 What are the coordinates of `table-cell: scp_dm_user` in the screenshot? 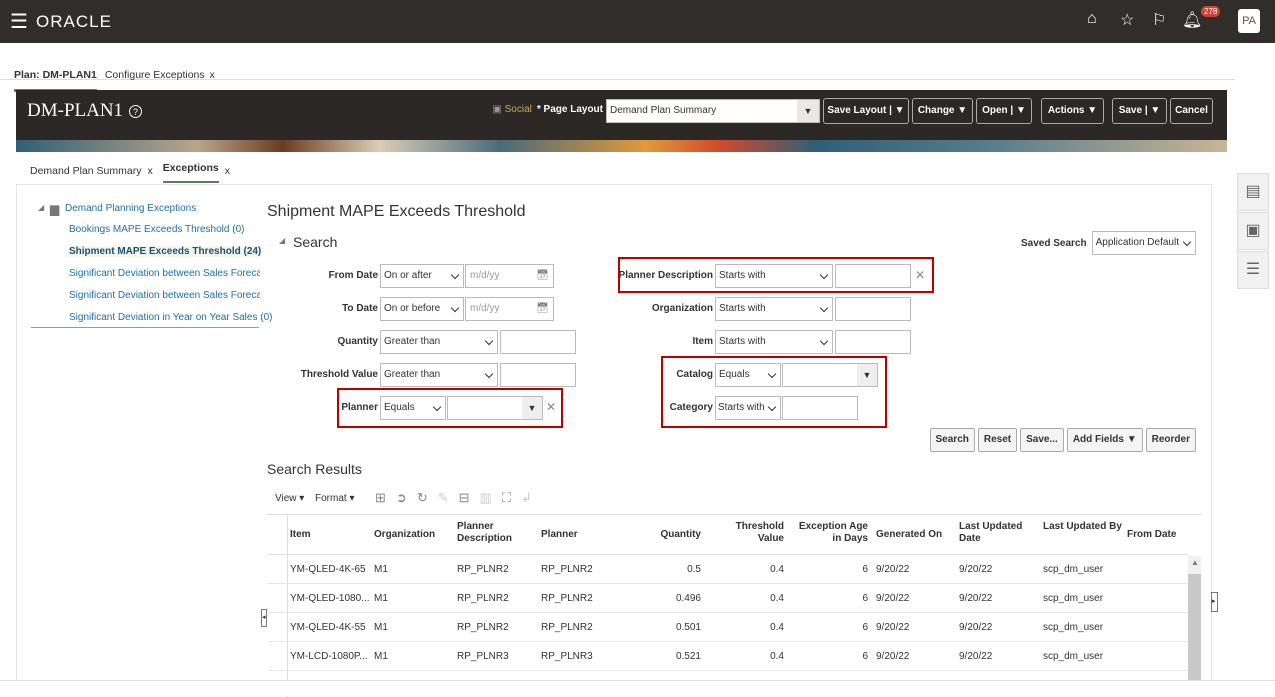 It's located at (1073, 627).